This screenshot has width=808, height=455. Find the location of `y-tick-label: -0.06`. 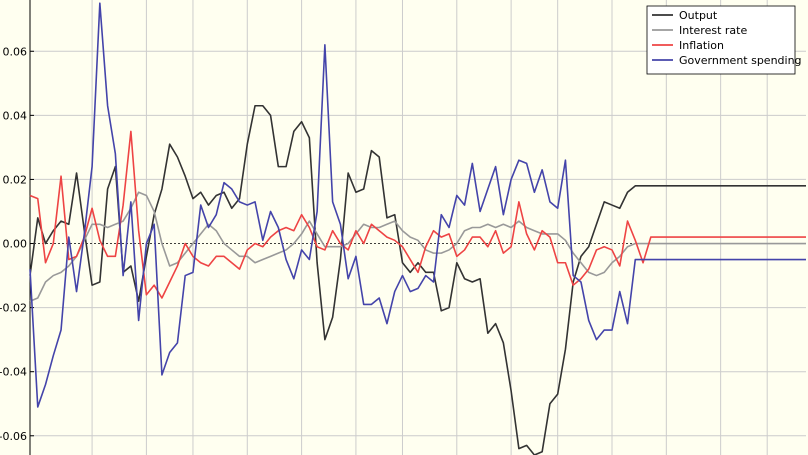

y-tick-label: -0.06 is located at coordinates (13, 436).